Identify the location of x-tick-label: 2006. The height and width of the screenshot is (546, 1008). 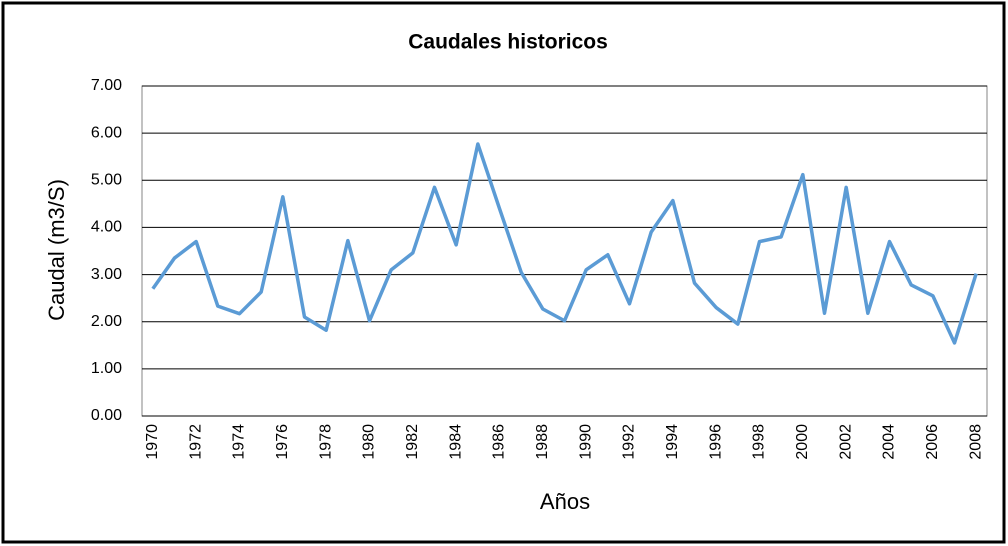
(932, 442).